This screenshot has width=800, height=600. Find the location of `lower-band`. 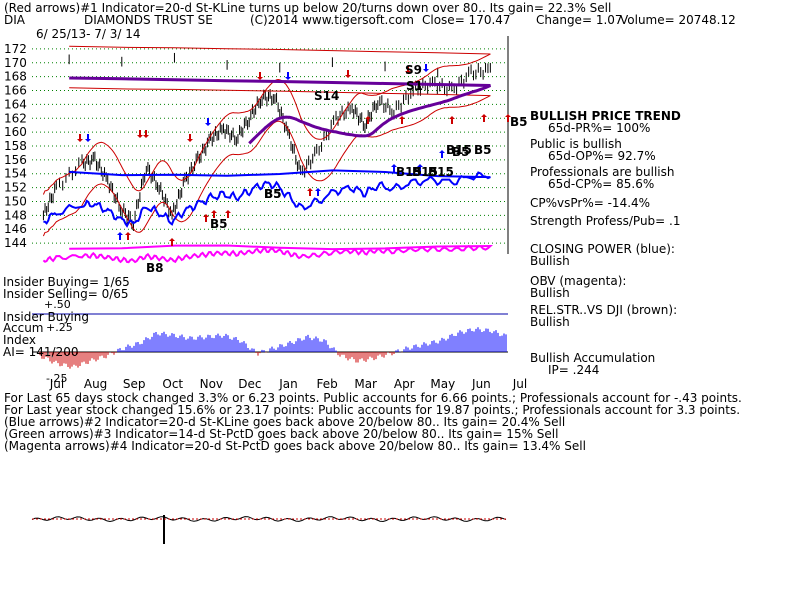

lower-band is located at coordinates (266, 162).